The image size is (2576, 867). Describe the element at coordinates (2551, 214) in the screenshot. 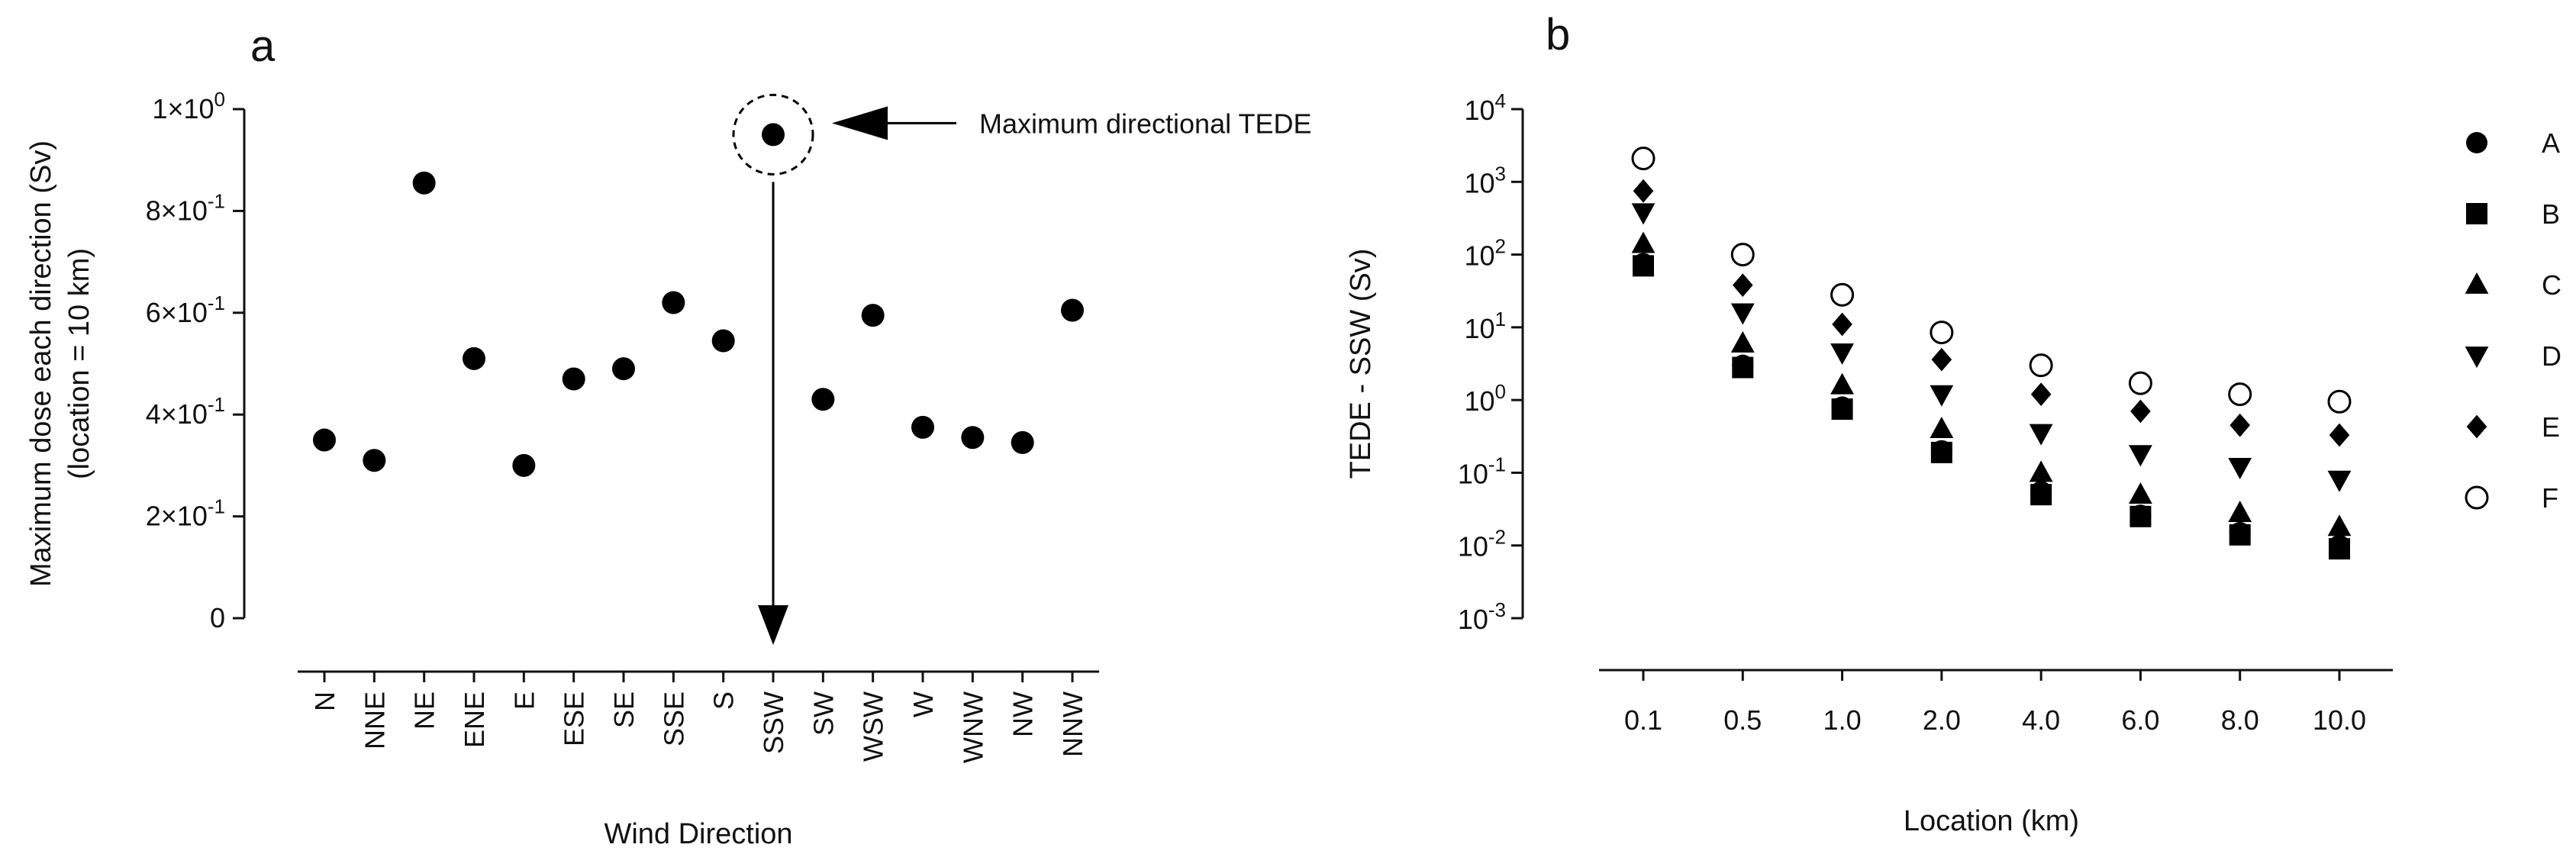

I see `legend-label-b: B` at that location.